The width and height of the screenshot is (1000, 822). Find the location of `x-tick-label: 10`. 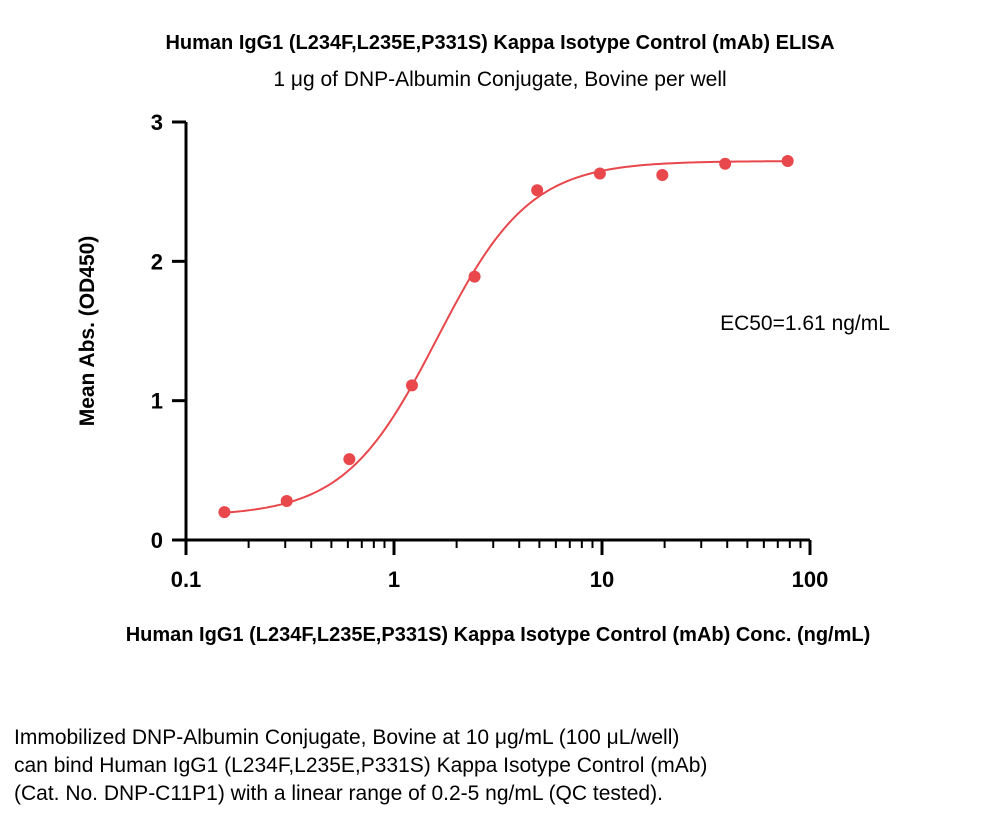

x-tick-label: 10 is located at coordinates (602, 579).